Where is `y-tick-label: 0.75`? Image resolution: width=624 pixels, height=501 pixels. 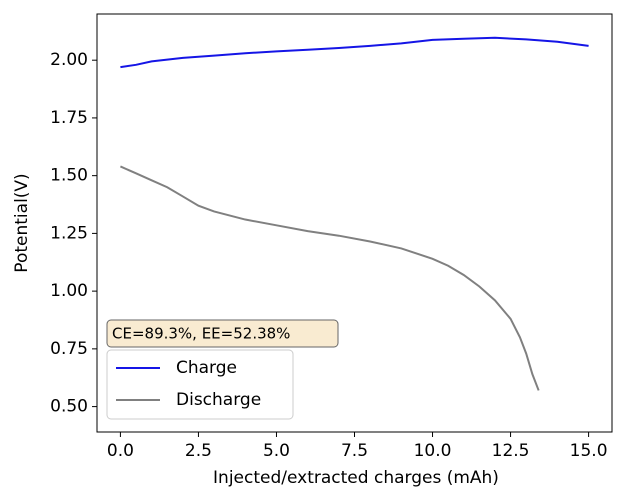 y-tick-label: 0.75 is located at coordinates (69, 349).